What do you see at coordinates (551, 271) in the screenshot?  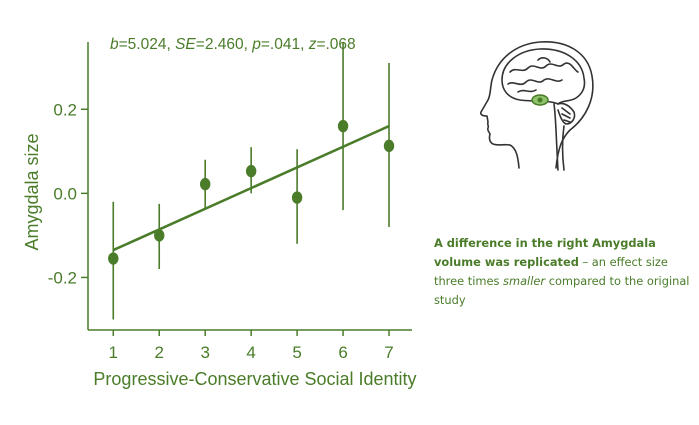 I see `caption-text-1: – an effect size three times` at bounding box center [551, 271].